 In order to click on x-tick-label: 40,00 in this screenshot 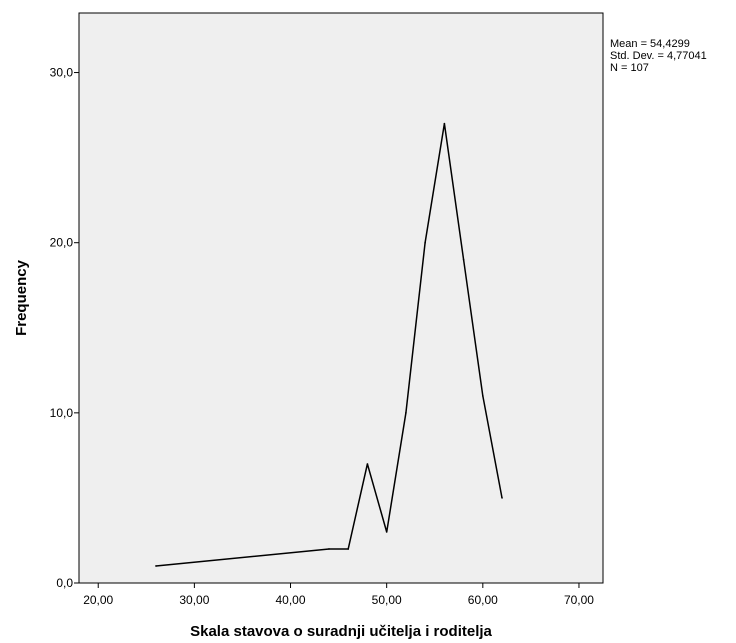, I will do `click(291, 600)`.